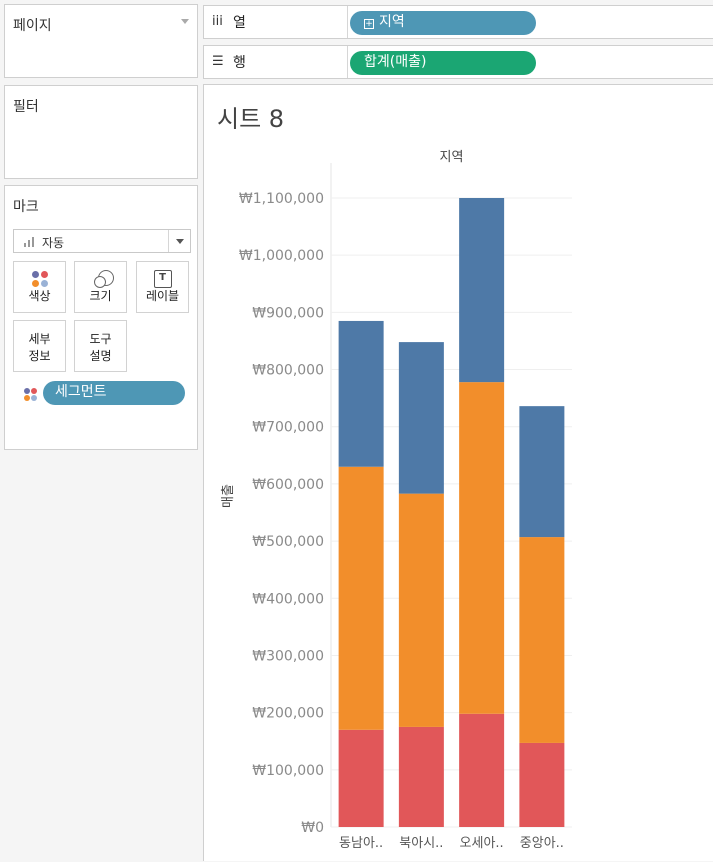  What do you see at coordinates (239, 23) in the screenshot?
I see `columns-shelf-label: 열` at bounding box center [239, 23].